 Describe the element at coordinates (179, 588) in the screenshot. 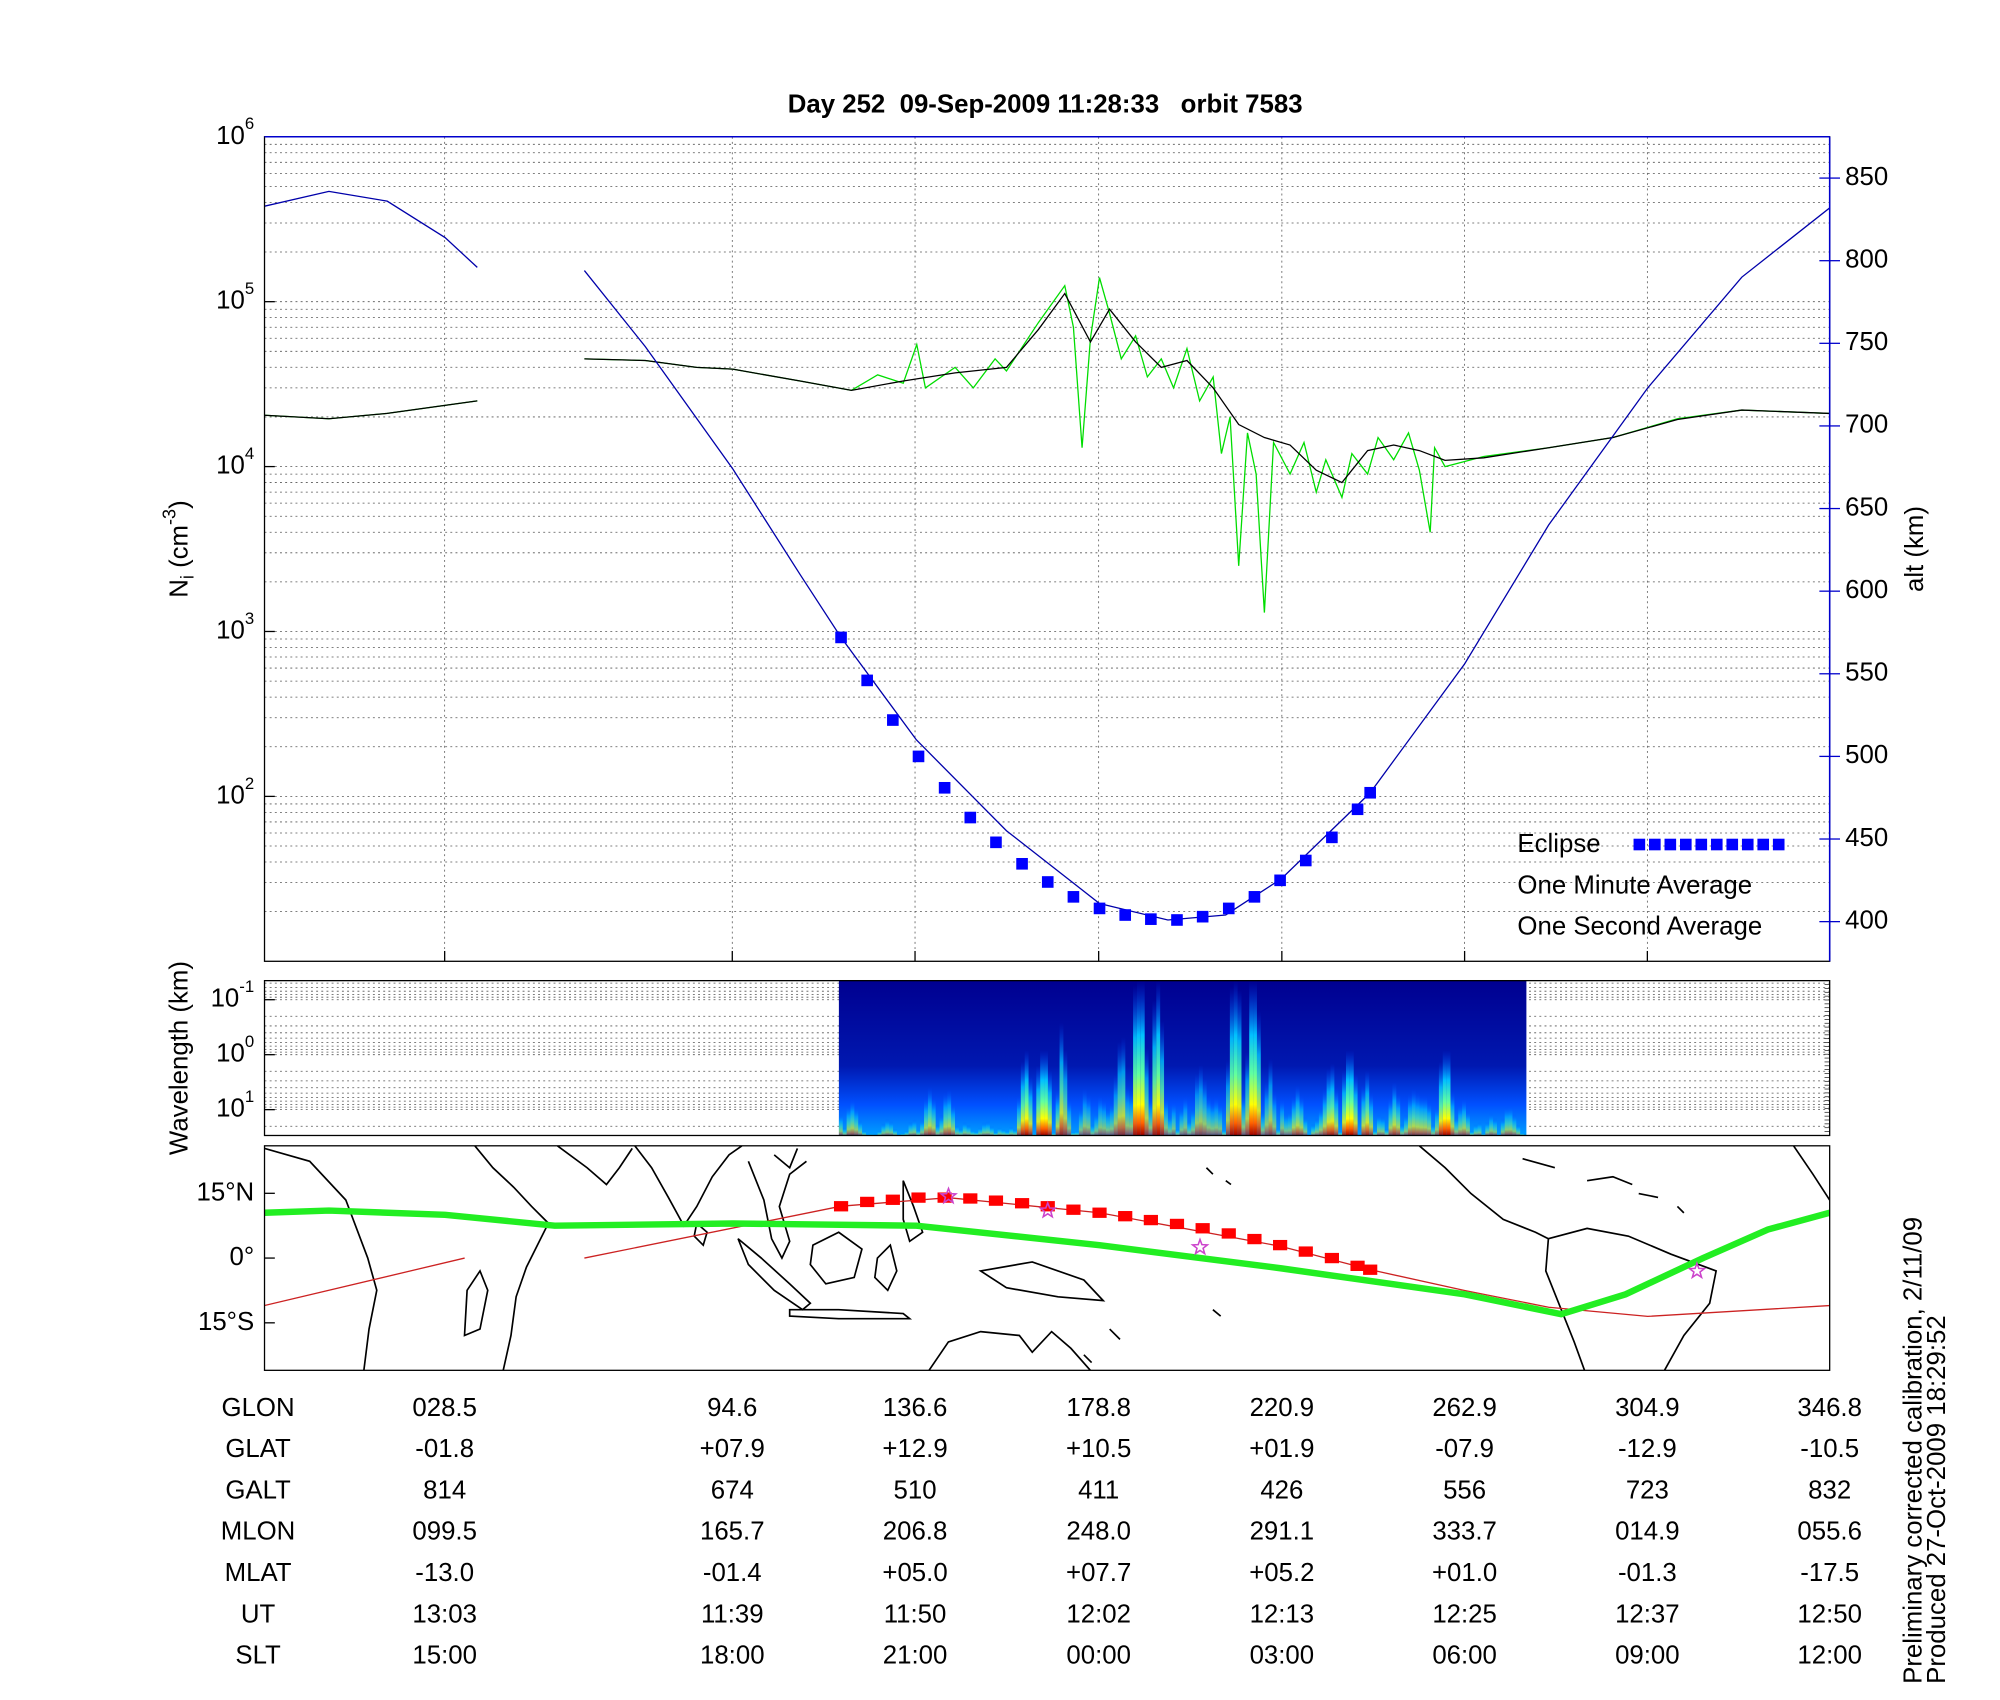

I see `y-label-text: N` at that location.